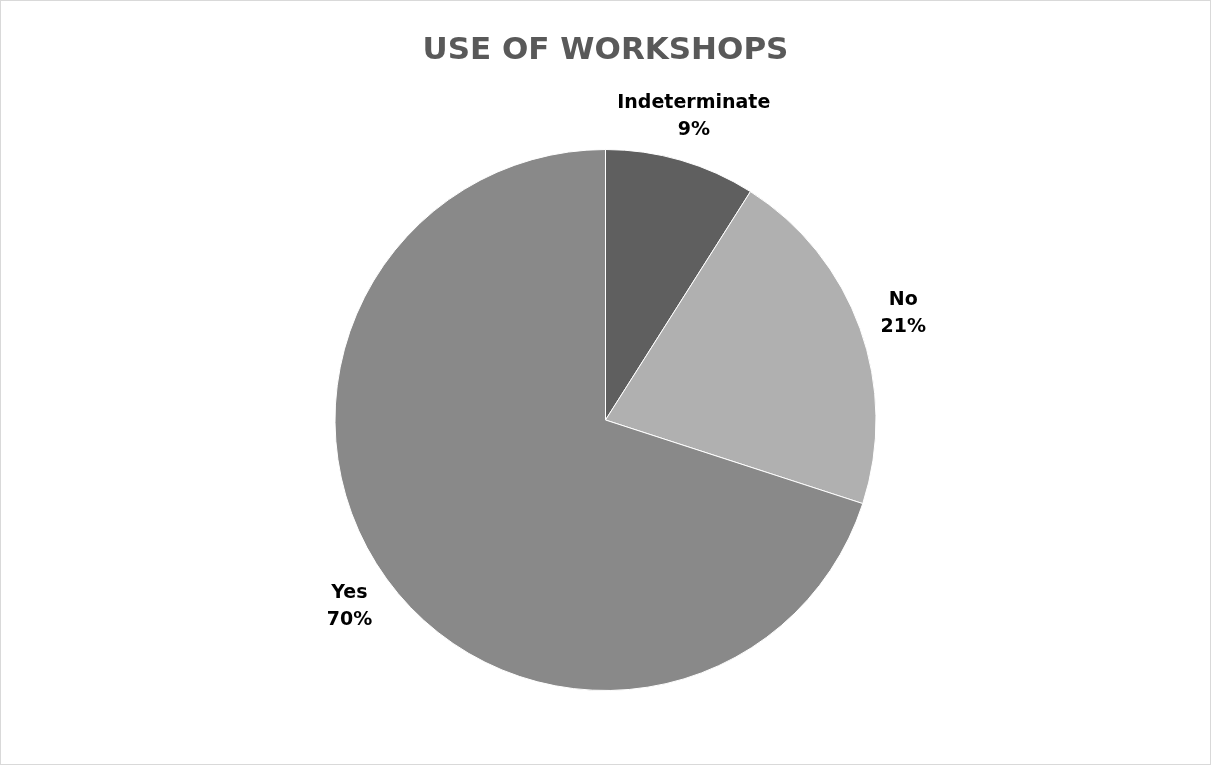 Image resolution: width=1211 pixels, height=765 pixels. Describe the element at coordinates (349, 617) in the screenshot. I see `data-label: 70%` at that location.